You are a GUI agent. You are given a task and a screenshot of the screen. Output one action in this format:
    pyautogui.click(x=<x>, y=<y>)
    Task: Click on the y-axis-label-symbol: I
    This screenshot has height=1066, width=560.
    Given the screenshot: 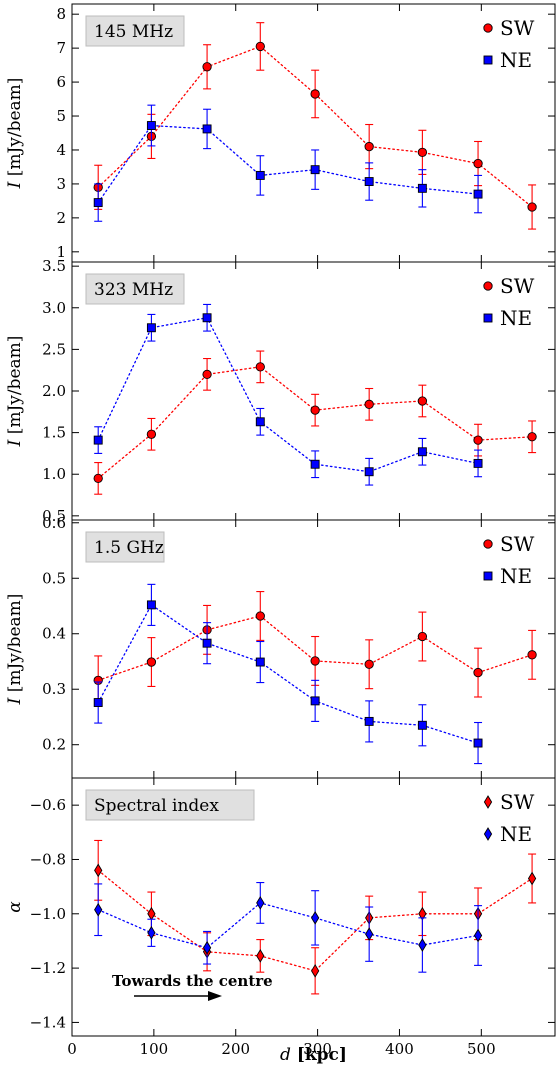 What is the action you would take?
    pyautogui.click(x=15, y=443)
    